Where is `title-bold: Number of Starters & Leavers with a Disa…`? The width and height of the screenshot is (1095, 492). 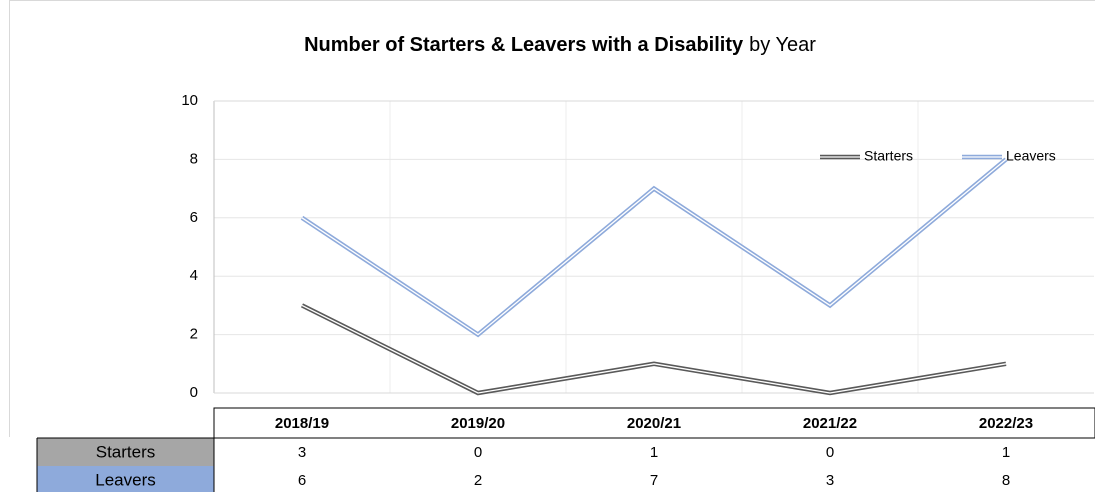 title-bold: Number of Starters & Leavers with a Disa… is located at coordinates (524, 45).